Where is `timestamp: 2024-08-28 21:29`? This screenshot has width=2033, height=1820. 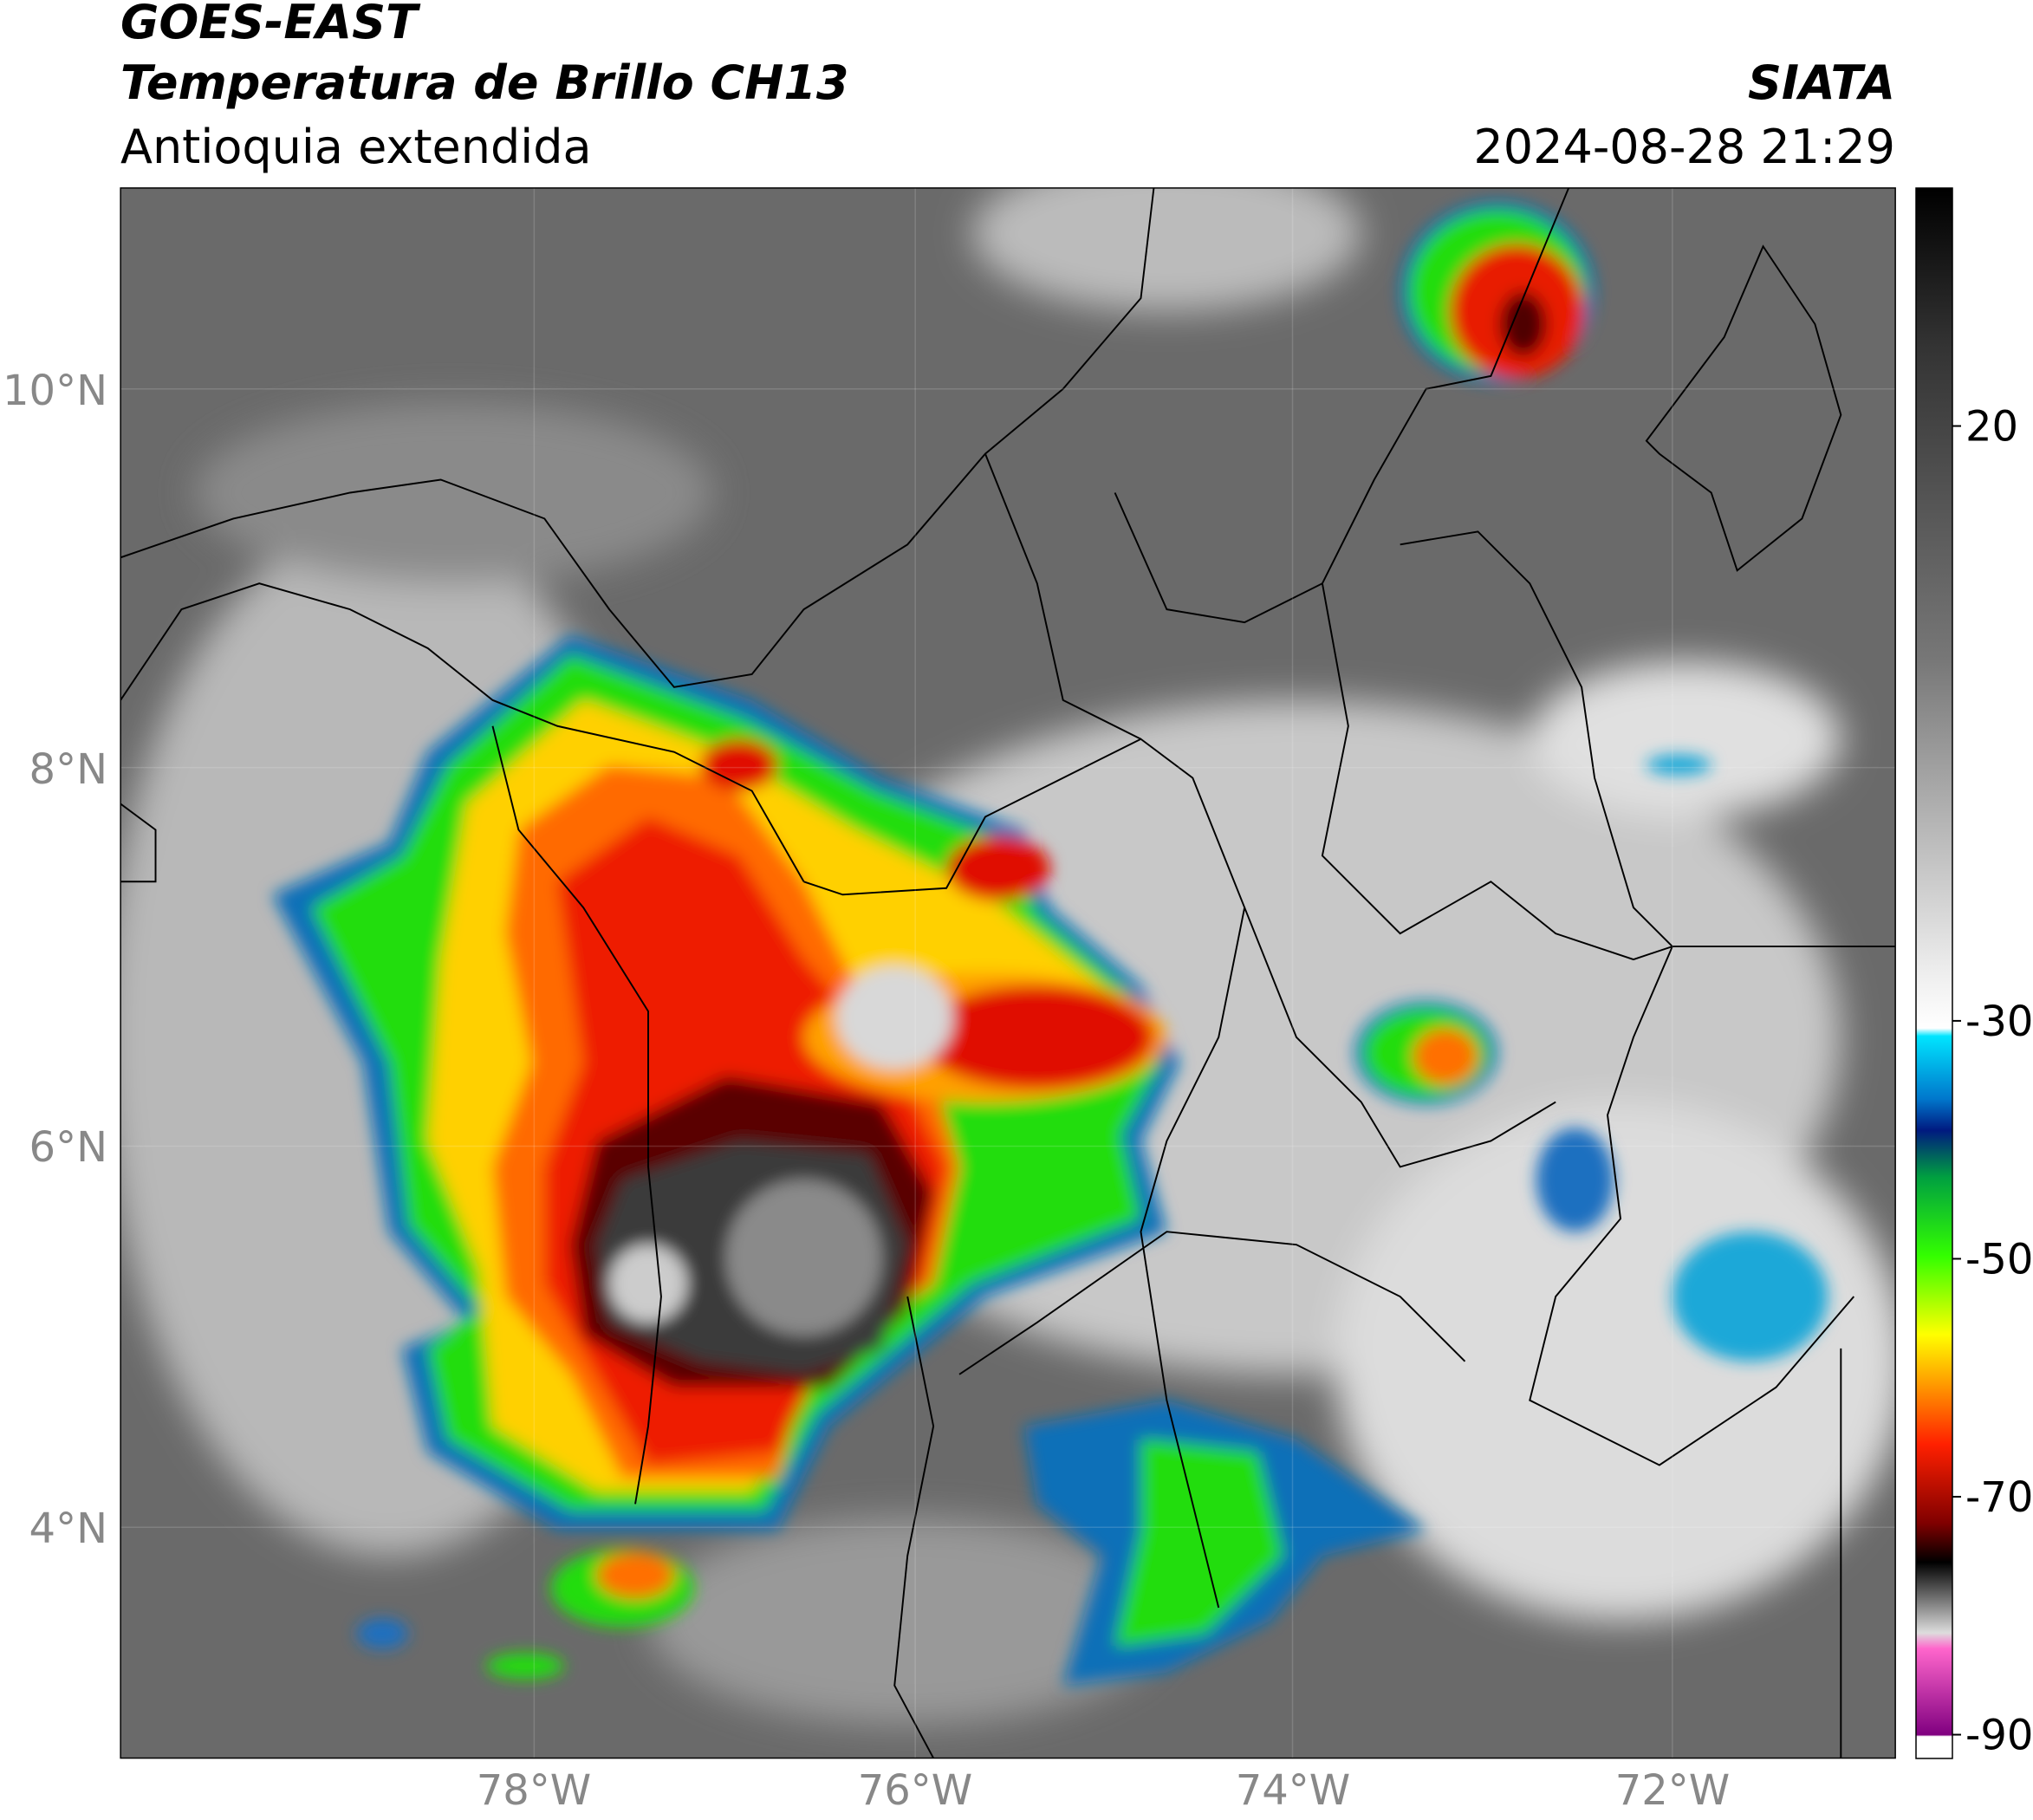
timestamp: 2024-08-28 21:29 is located at coordinates (1684, 147).